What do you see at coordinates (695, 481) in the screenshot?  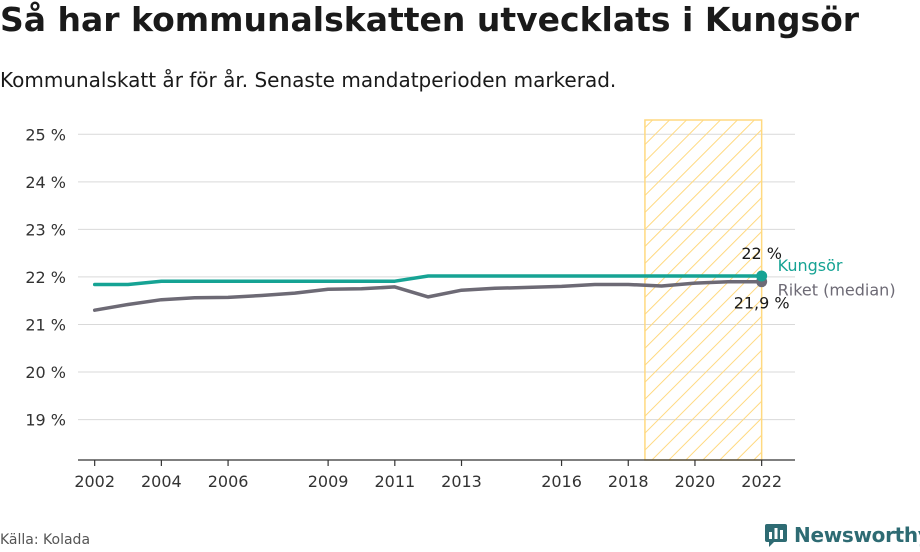 I see `x-tick-label: 2020` at bounding box center [695, 481].